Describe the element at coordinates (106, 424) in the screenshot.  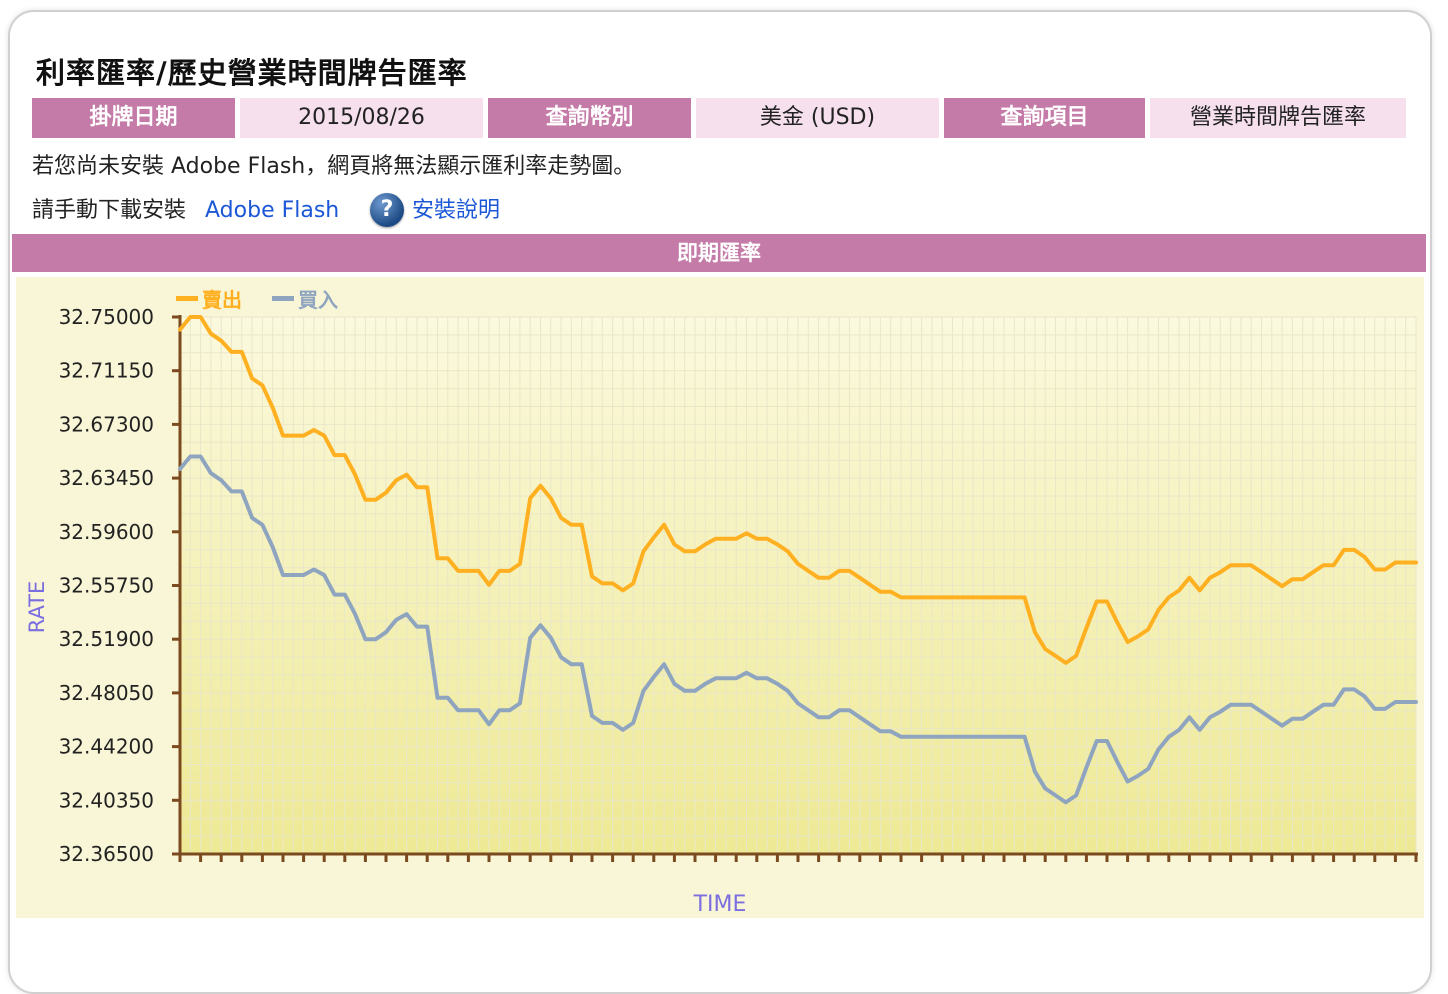
I see `y-tick-label: 32.67300` at that location.